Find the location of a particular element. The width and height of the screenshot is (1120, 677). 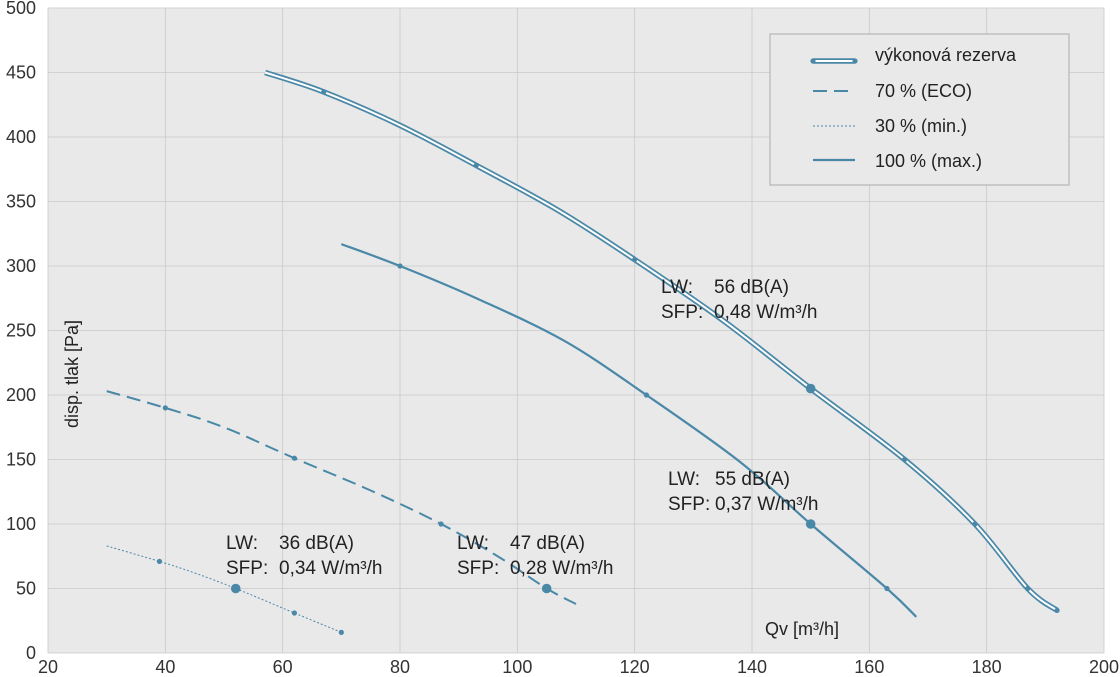

annotation-lw-value: 36 dB(A) is located at coordinates (316, 543).